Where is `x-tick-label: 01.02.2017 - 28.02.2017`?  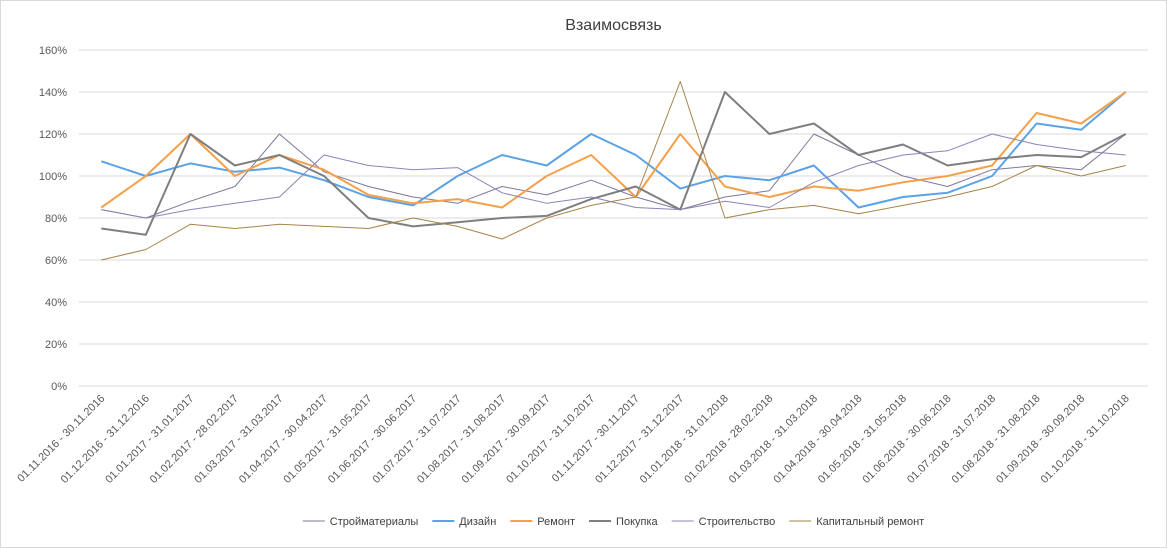
x-tick-label: 01.02.2017 - 28.02.2017 is located at coordinates (194, 439).